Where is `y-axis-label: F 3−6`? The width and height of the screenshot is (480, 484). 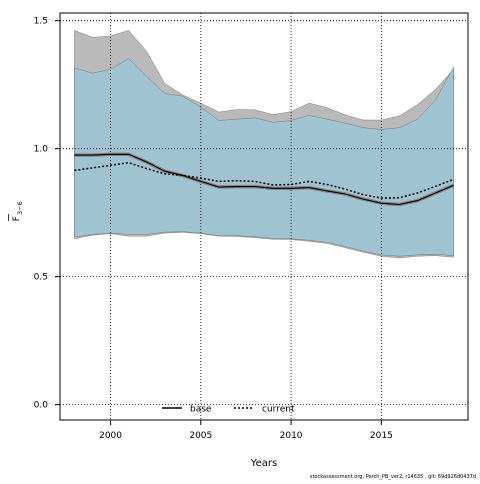
y-axis-label: F 3−6 is located at coordinates (16, 211).